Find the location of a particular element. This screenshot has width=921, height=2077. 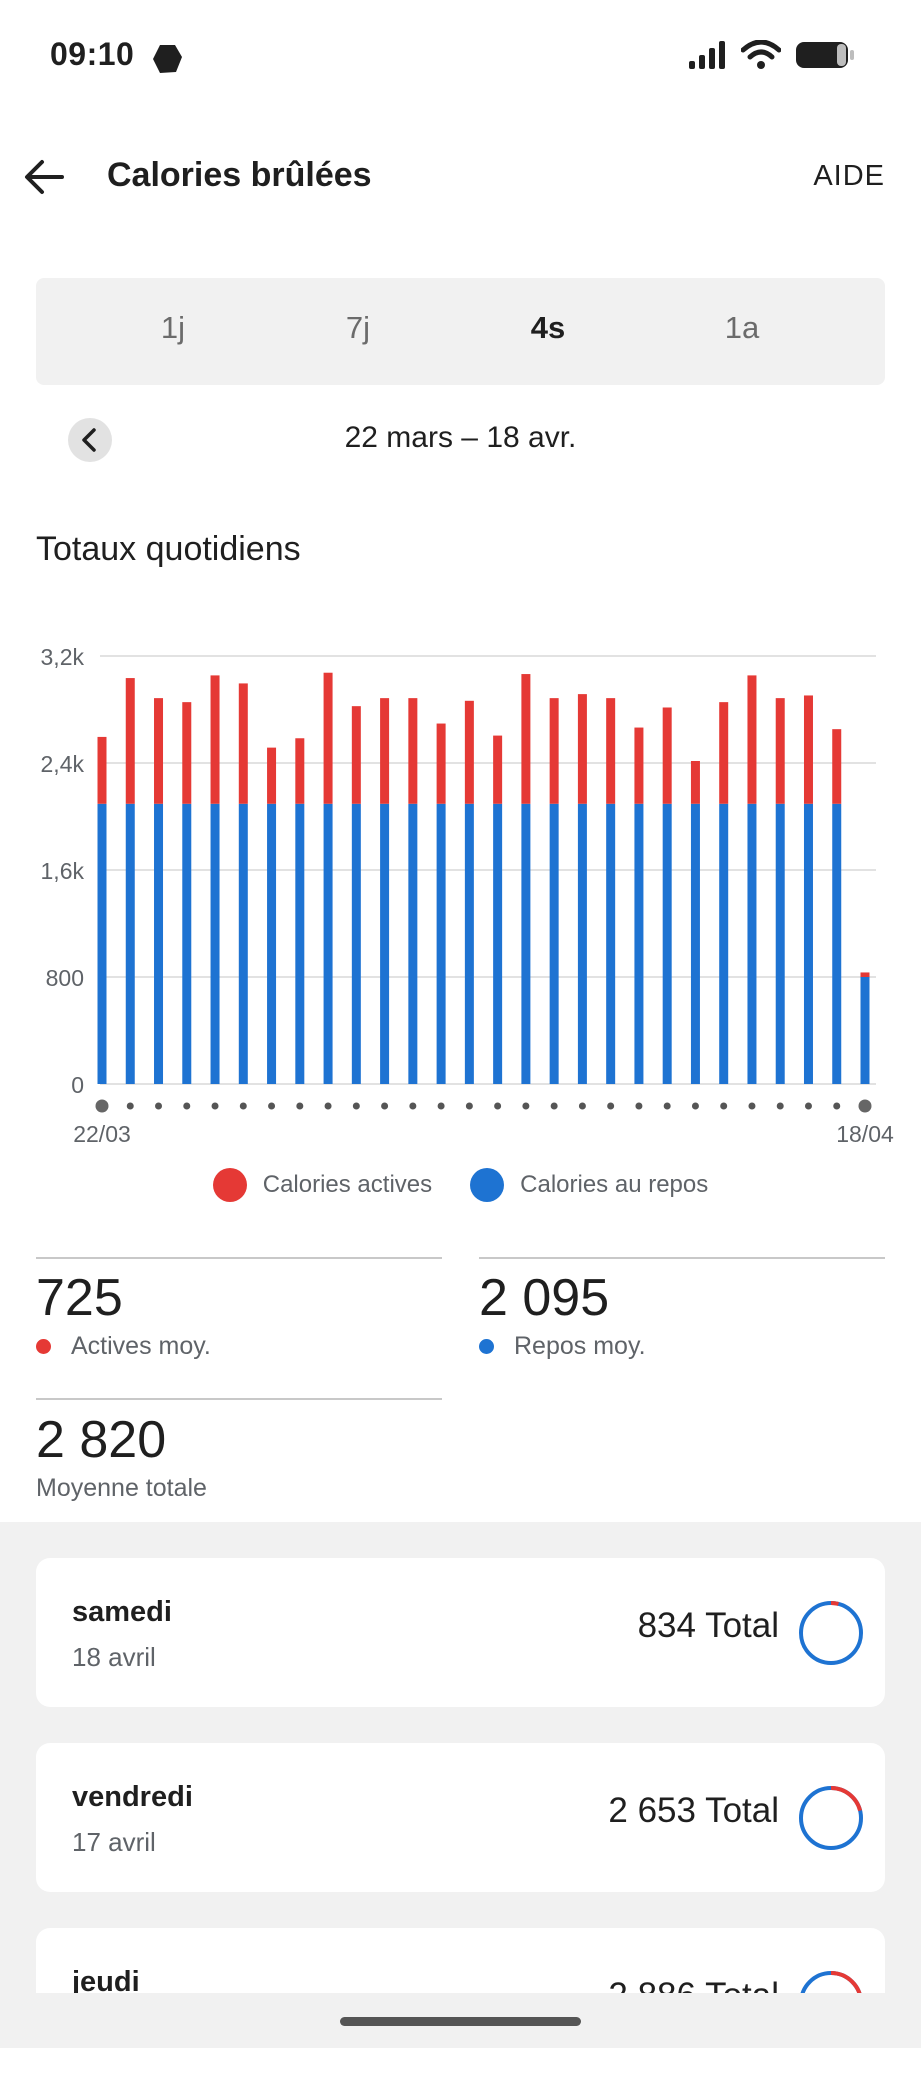

arrow-left-icon is located at coordinates (44, 177).